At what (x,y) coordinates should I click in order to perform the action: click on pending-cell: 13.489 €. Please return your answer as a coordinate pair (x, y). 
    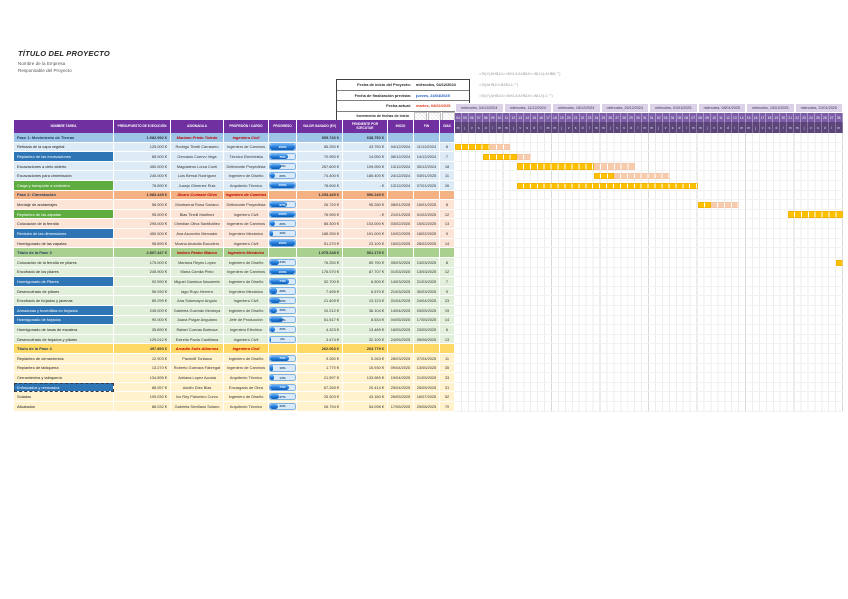
    Looking at the image, I should click on (365, 330).